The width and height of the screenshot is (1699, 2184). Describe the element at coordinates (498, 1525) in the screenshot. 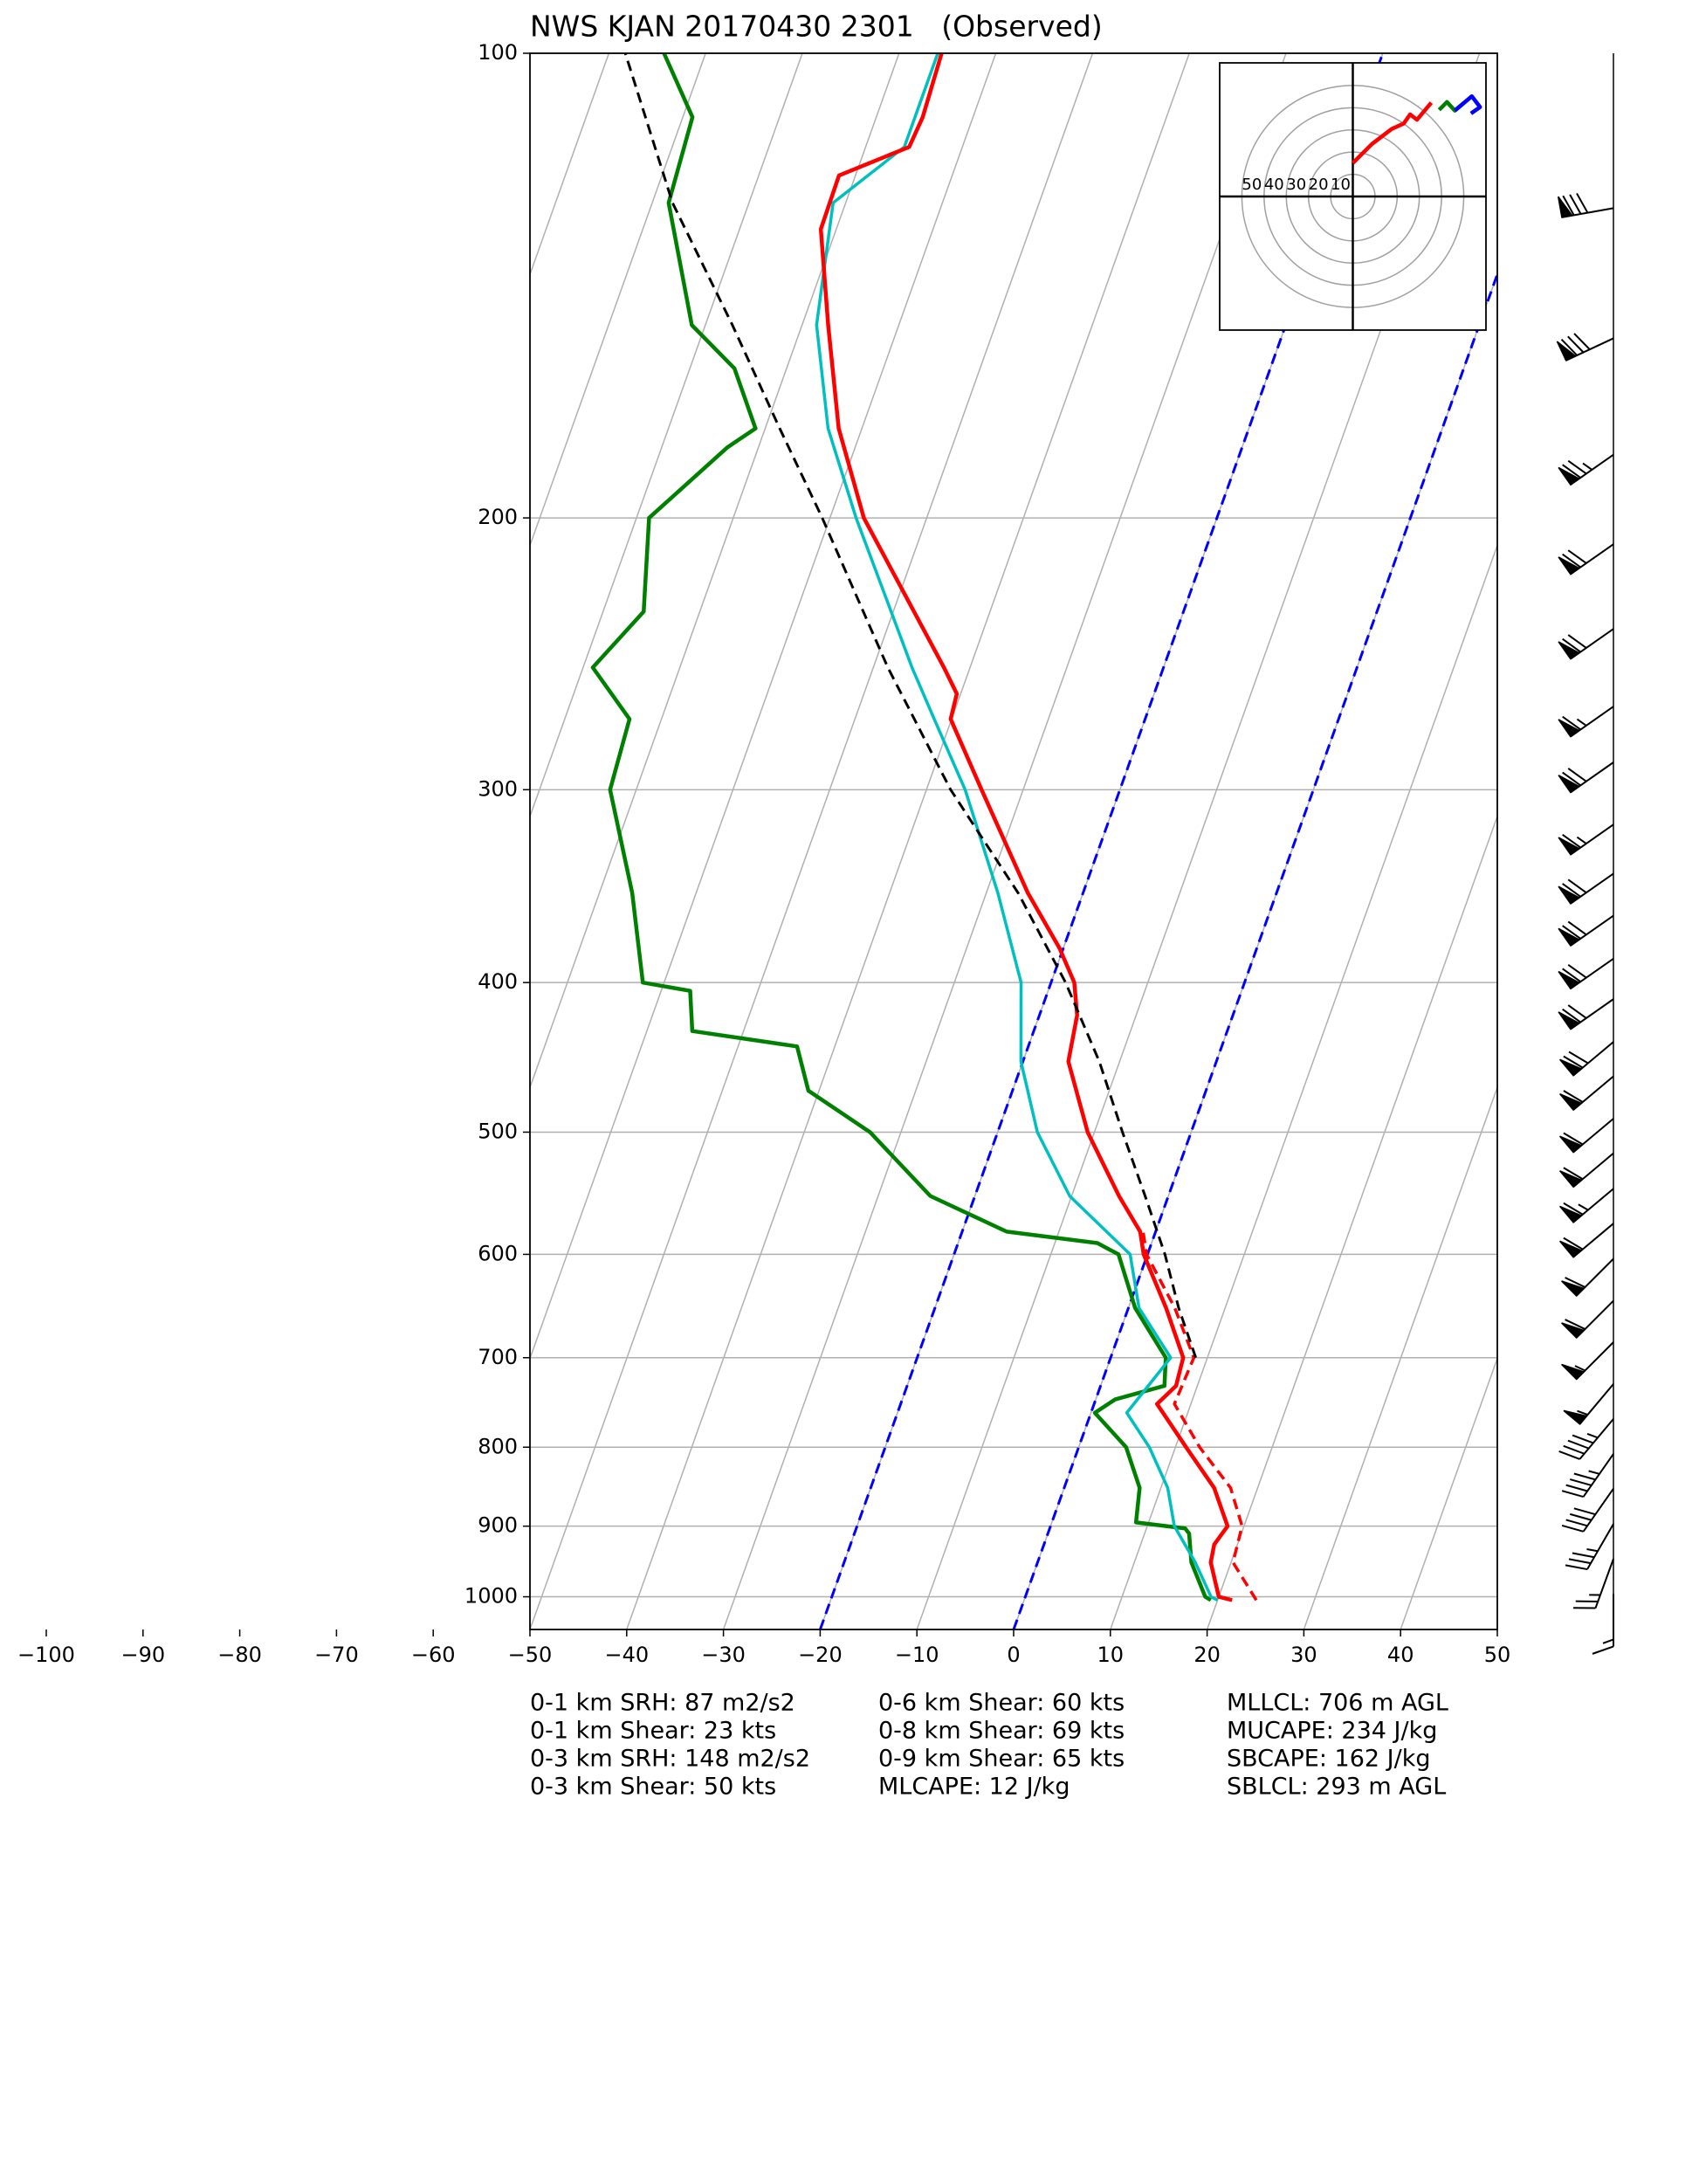

I see `y-tick-label: 900` at that location.